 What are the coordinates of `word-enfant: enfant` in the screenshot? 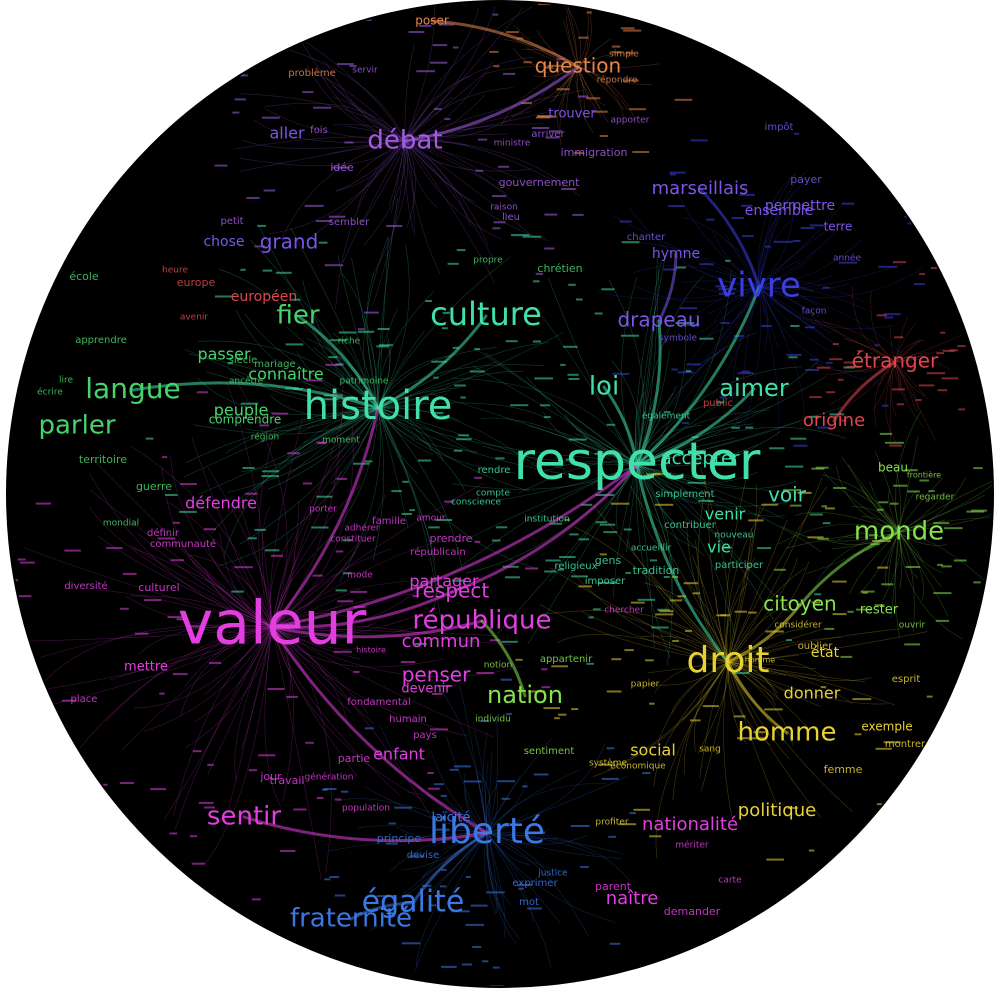 It's located at (399, 754).